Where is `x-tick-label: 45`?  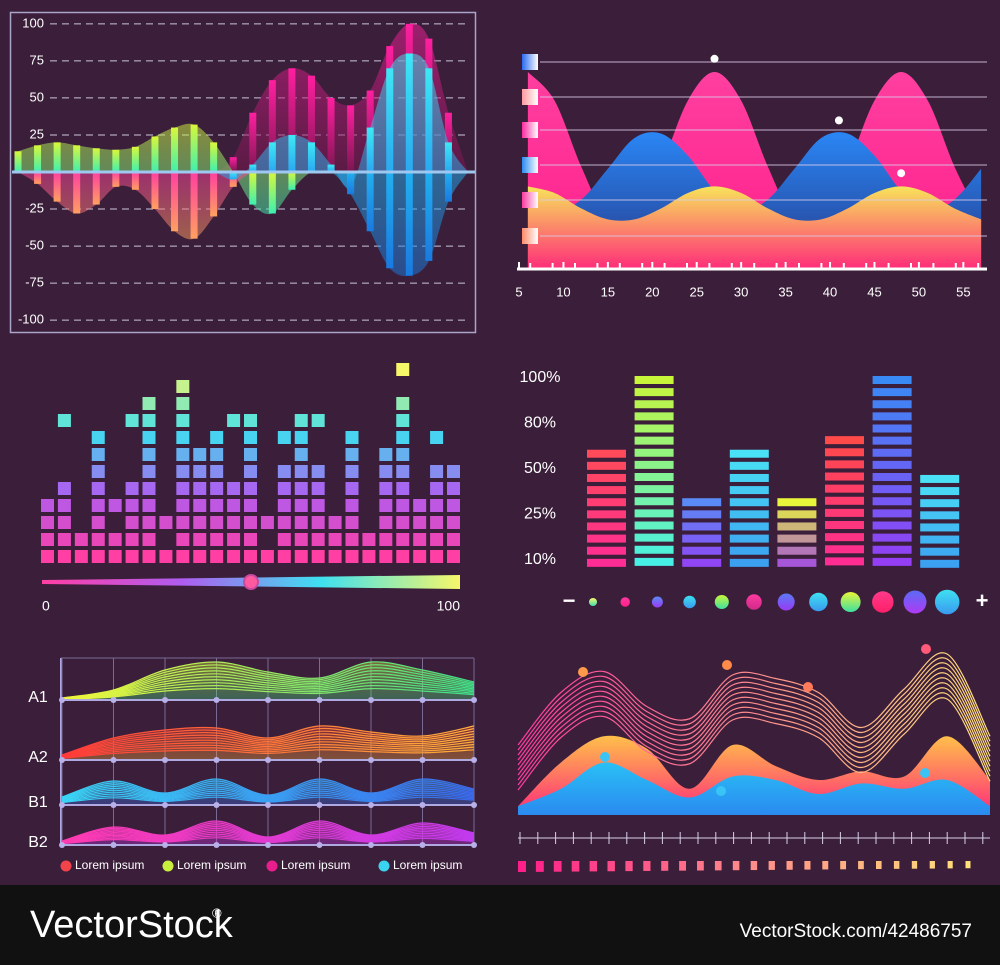 x-tick-label: 45 is located at coordinates (874, 291).